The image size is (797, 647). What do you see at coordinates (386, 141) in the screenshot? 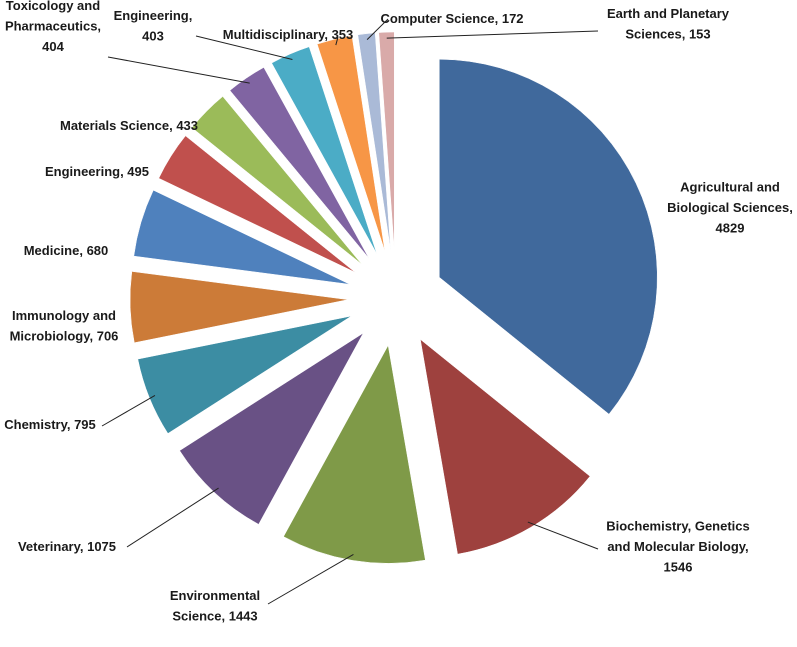
I see `pie-slice-earth-and-planetary-sciences` at bounding box center [386, 141].